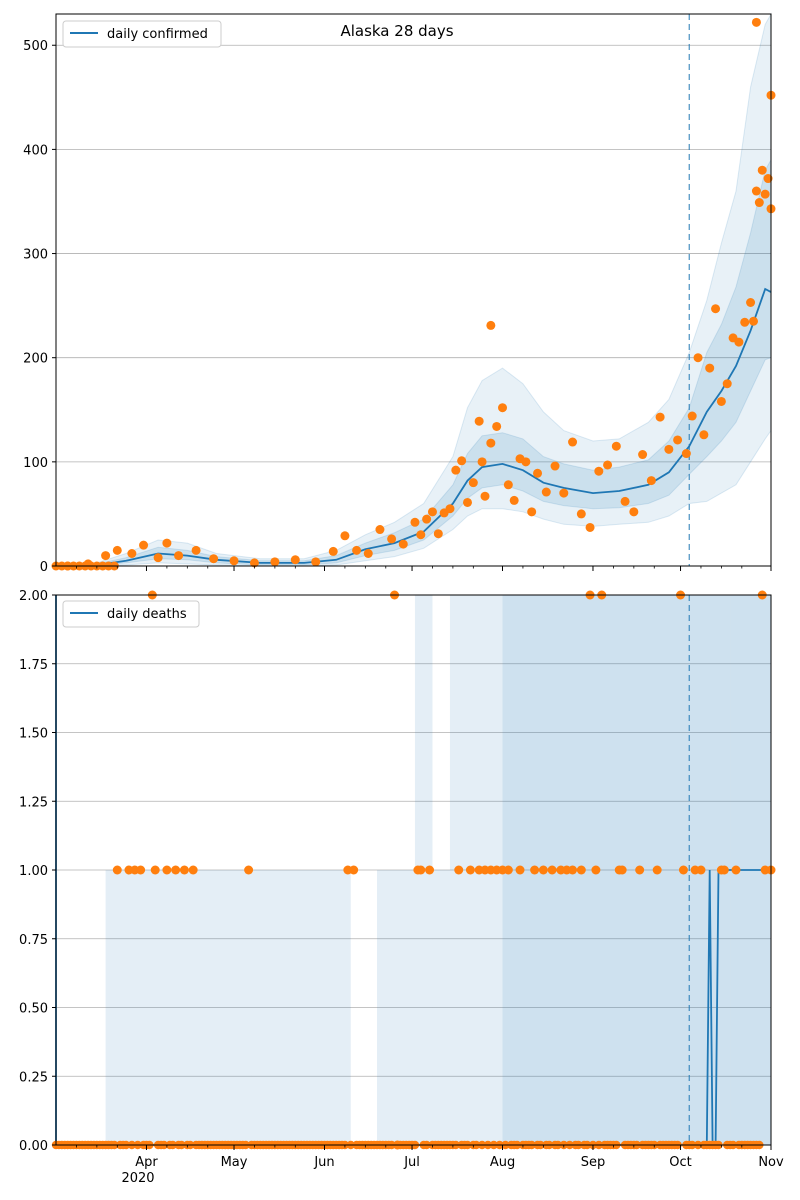  What do you see at coordinates (502, 1162) in the screenshot?
I see `bottom-xtick-label: Aug` at bounding box center [502, 1162].